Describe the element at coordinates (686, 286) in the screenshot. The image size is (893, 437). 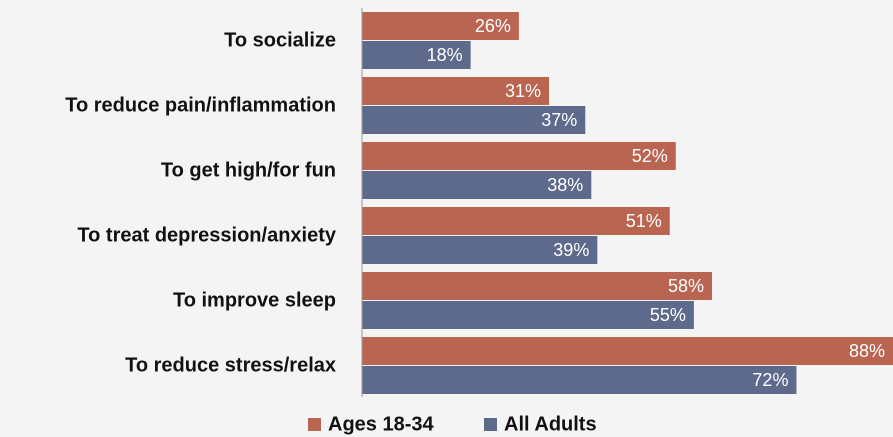
I see `value-label: 58%` at that location.